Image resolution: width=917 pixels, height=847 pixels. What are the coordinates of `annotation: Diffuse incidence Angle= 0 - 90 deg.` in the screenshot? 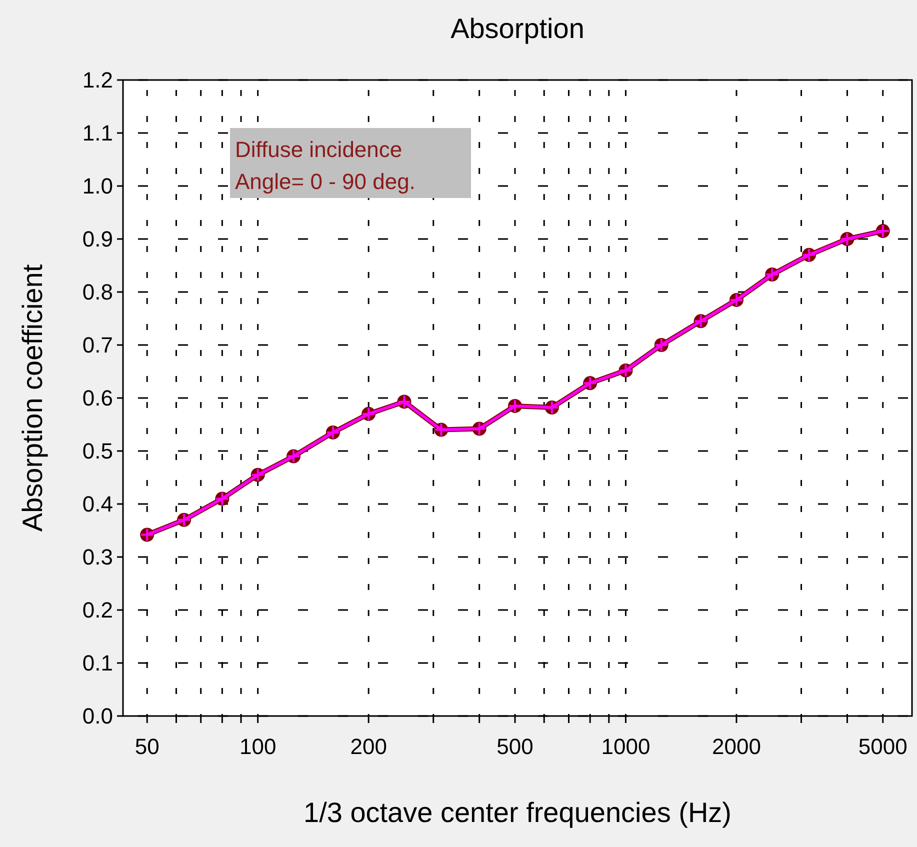 It's located at (325, 165).